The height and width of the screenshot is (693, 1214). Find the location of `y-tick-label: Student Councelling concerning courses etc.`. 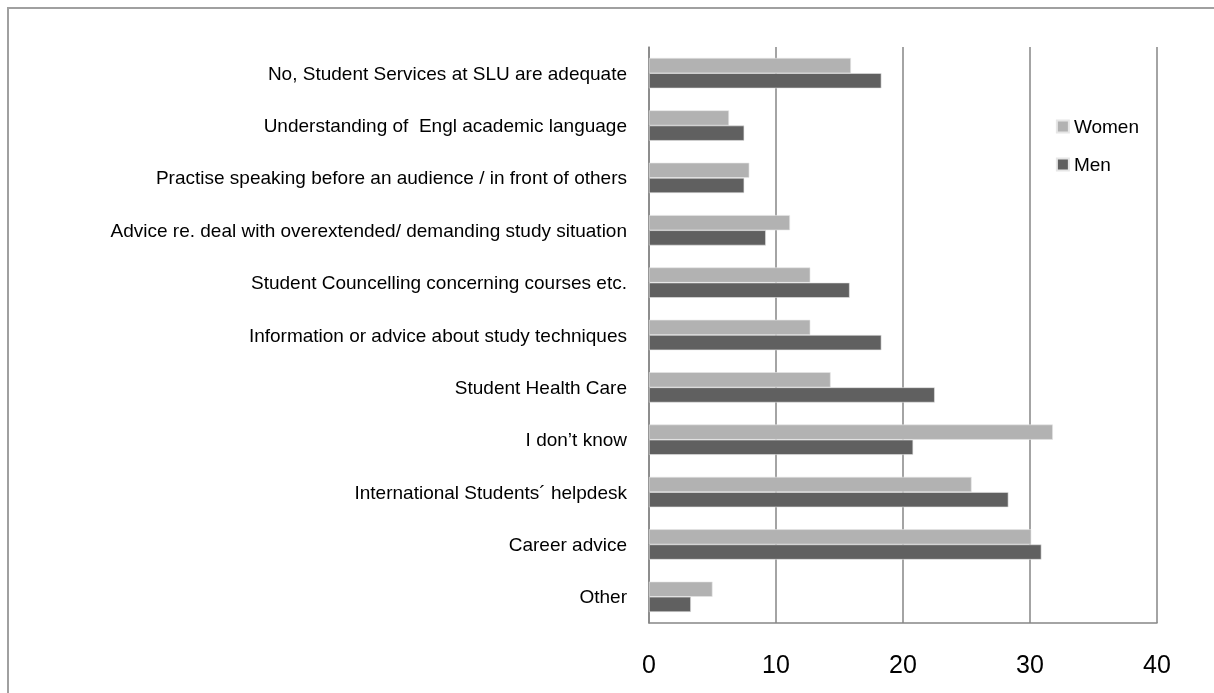

y-tick-label: Student Councelling concerning courses etc. is located at coordinates (438, 283).